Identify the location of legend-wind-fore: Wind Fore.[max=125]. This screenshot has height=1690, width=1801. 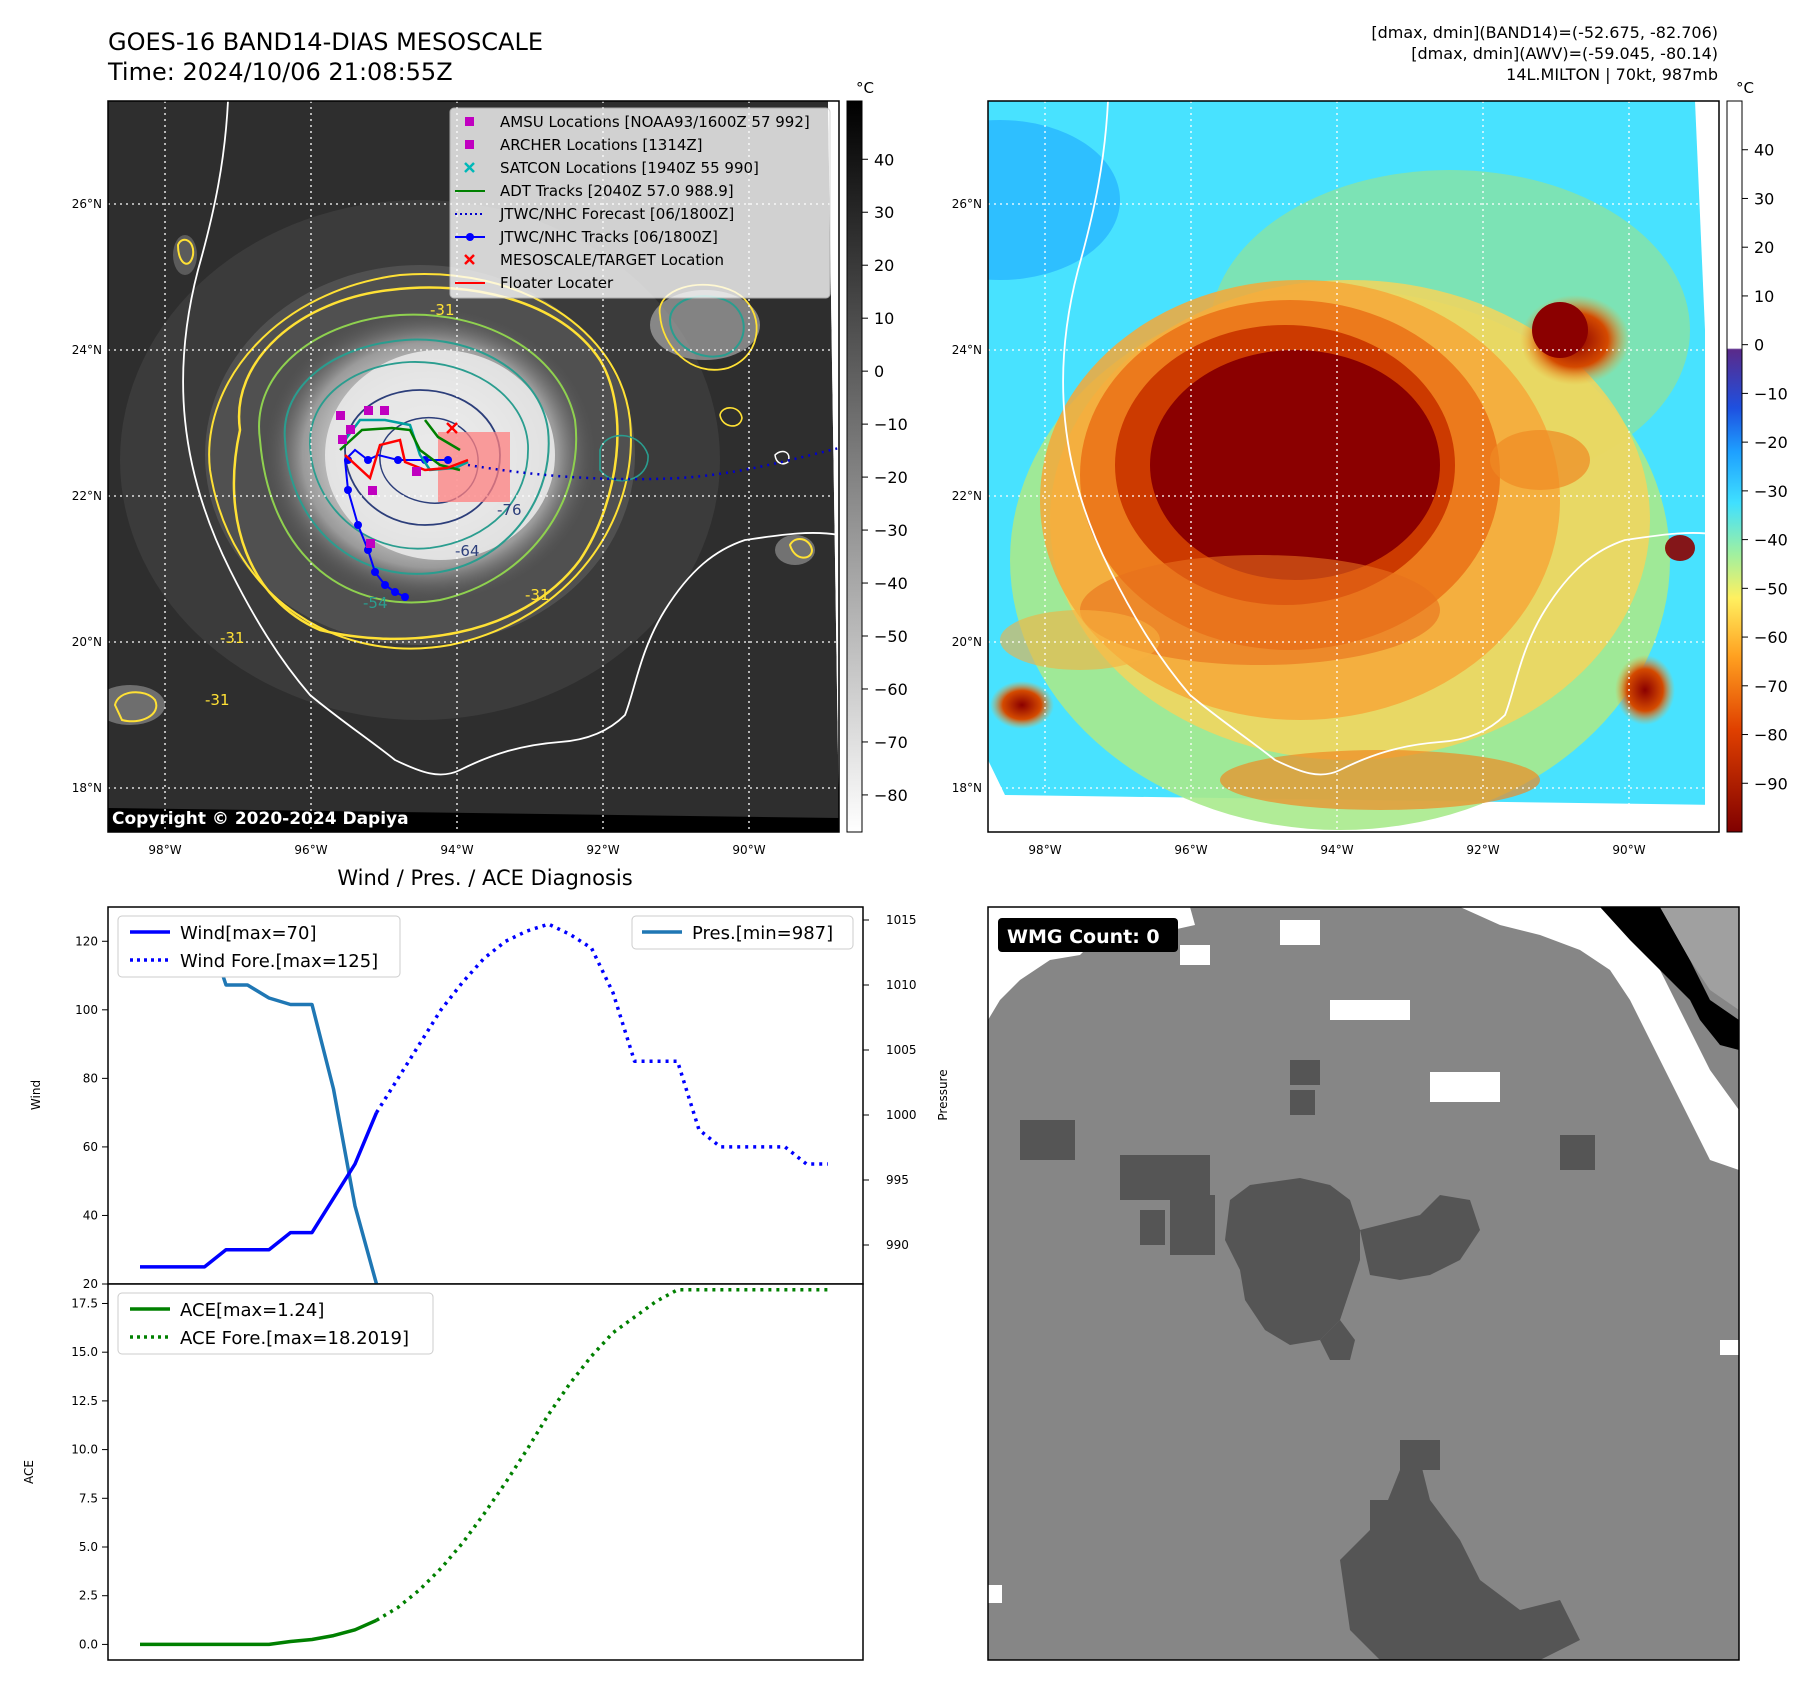
(279, 961).